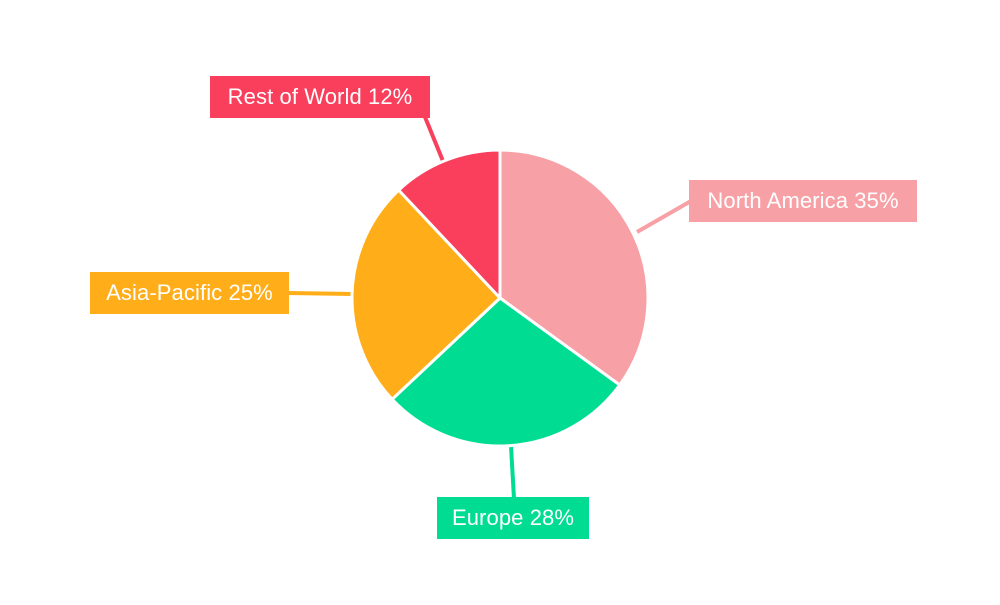 This screenshot has width=1000, height=605. What do you see at coordinates (435, 141) in the screenshot?
I see `leader-line-rest-of-world` at bounding box center [435, 141].